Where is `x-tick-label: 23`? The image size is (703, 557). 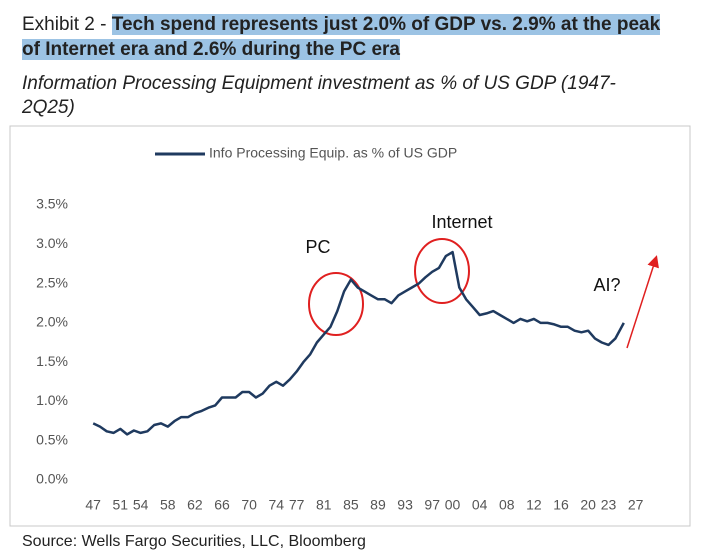 x-tick-label: 23 is located at coordinates (609, 505).